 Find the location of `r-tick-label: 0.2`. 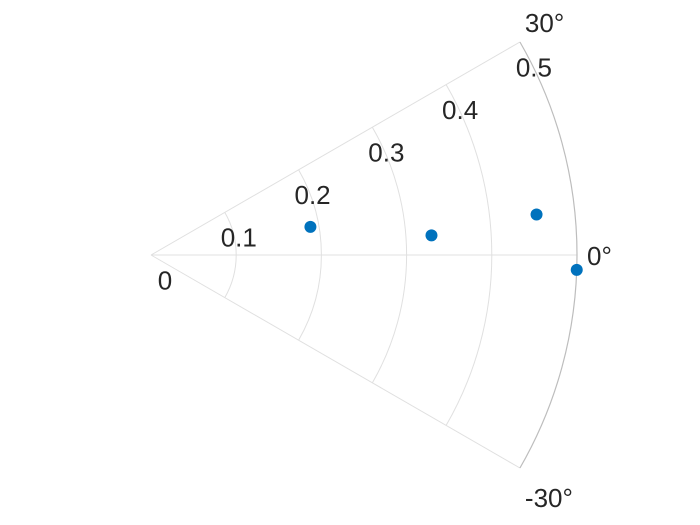

r-tick-label: 0.2 is located at coordinates (312, 195).